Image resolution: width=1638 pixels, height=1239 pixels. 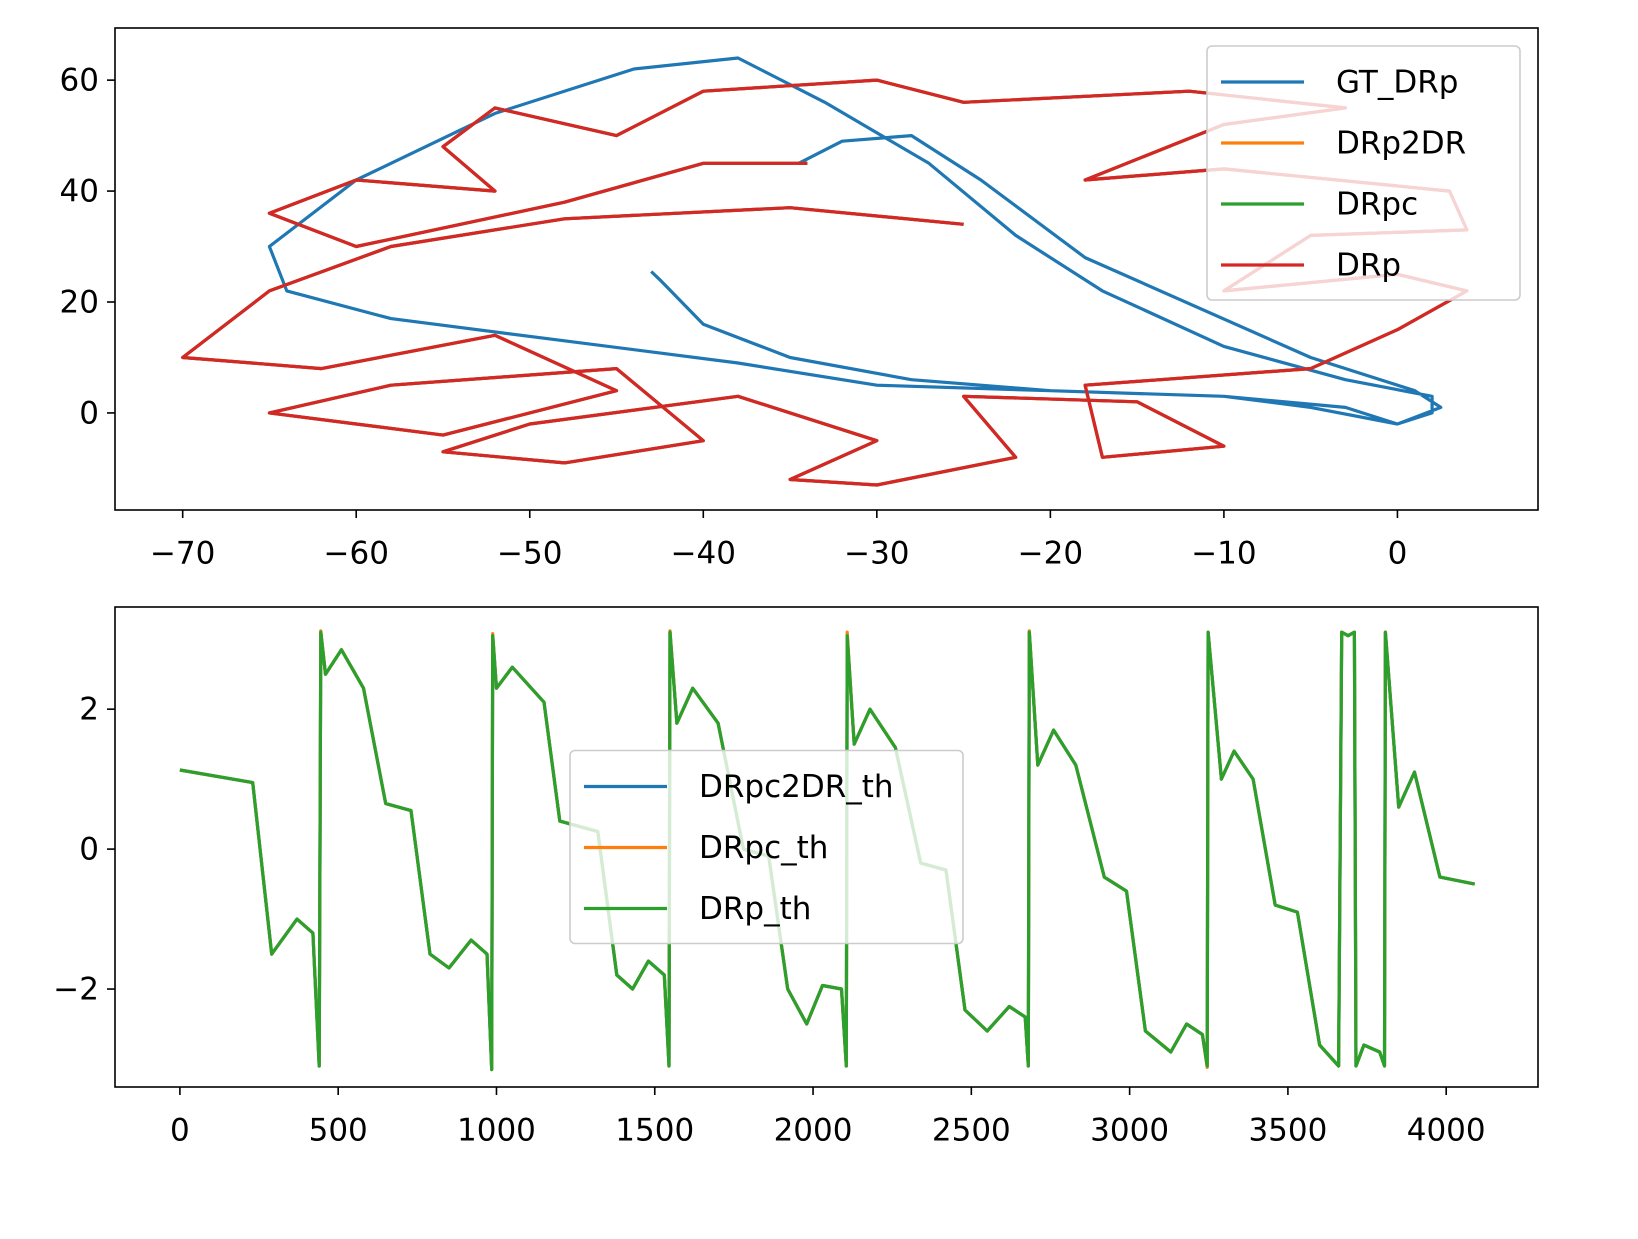 What do you see at coordinates (1223, 554) in the screenshot?
I see `x-tick-label: −10` at bounding box center [1223, 554].